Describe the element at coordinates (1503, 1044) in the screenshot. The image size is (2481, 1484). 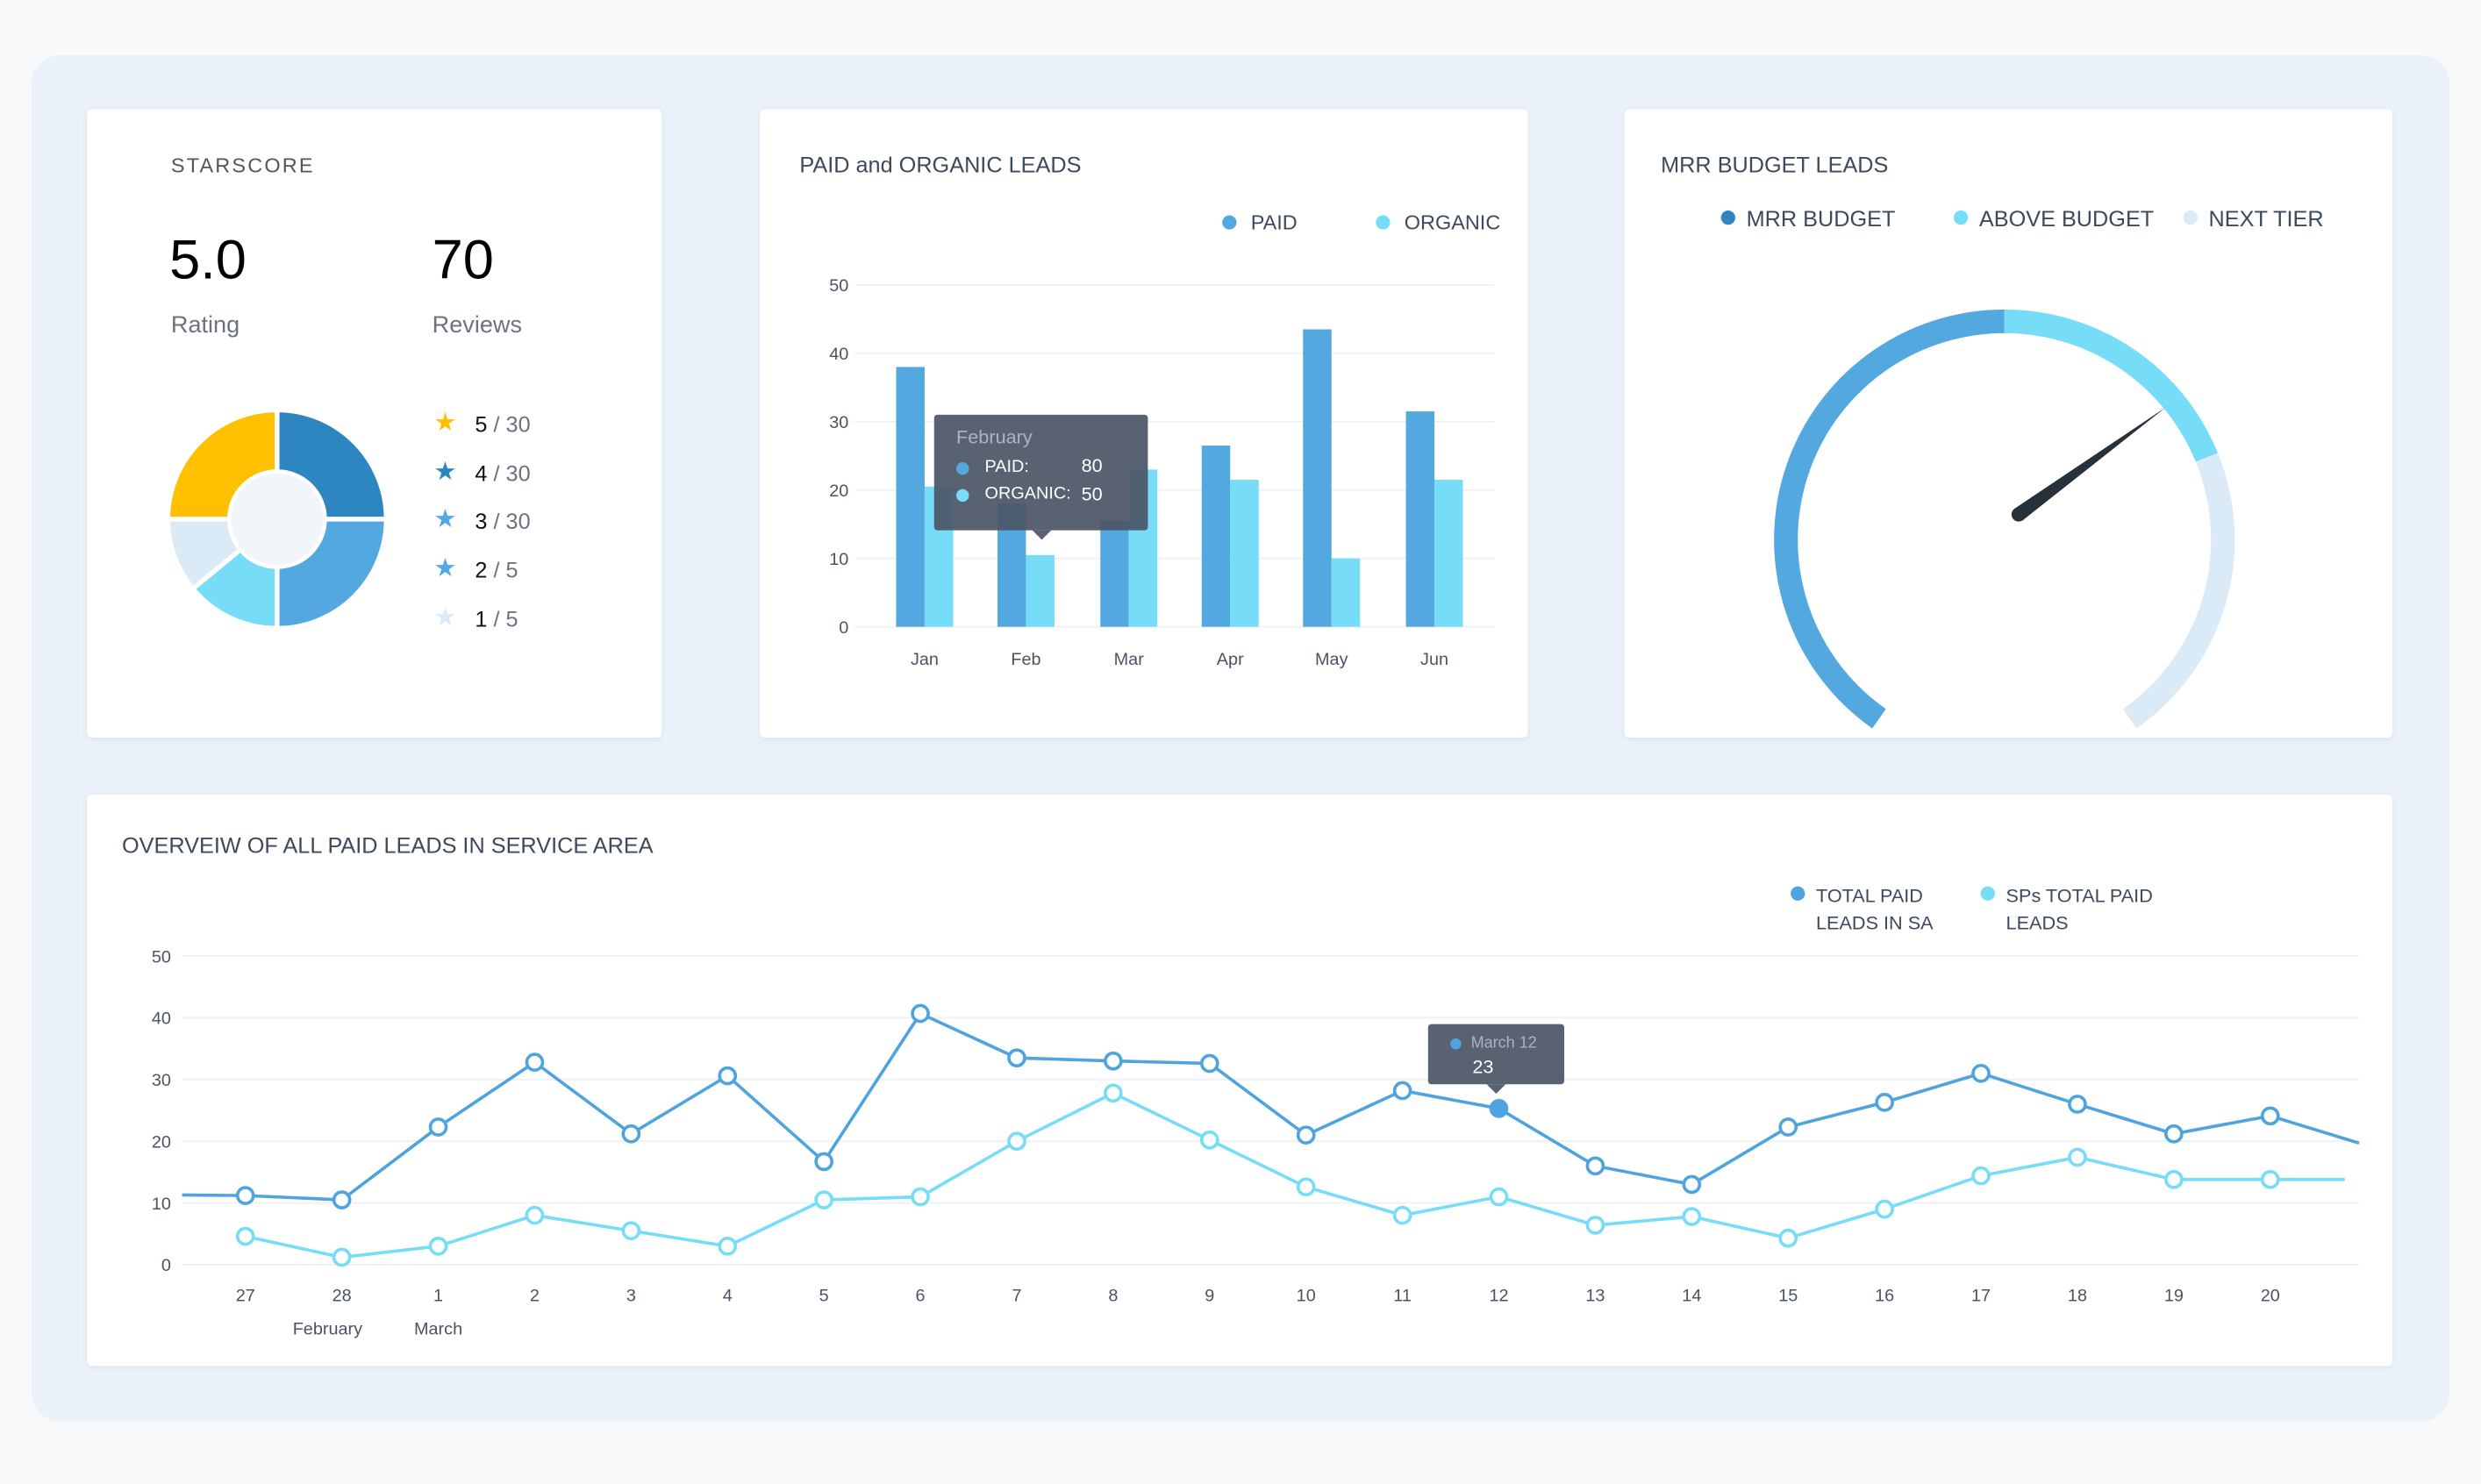
I see `line-tooltip-title: March 12` at that location.